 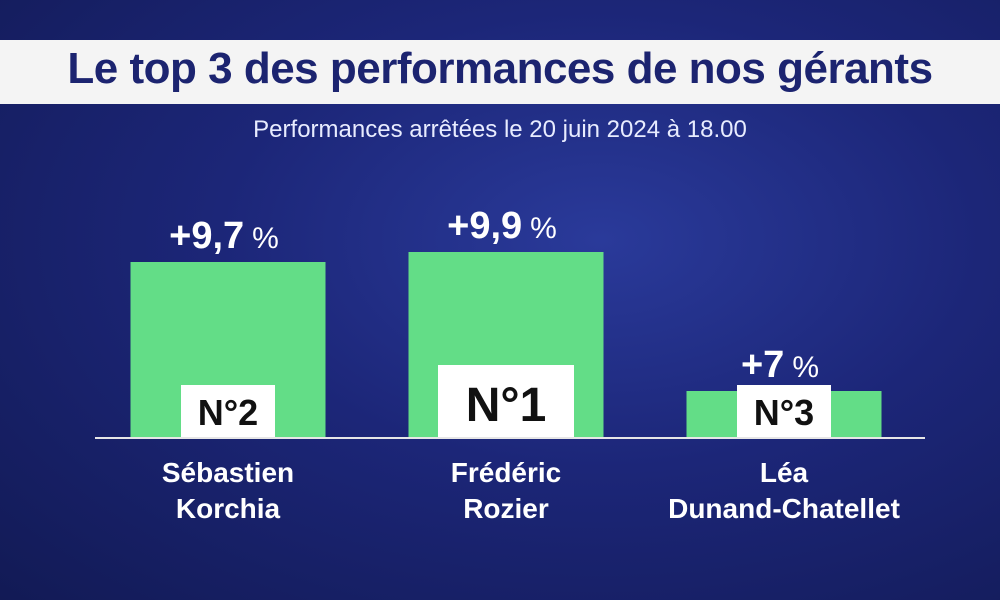 I want to click on bar-name-2-line-2: Rozier, so click(x=506, y=508).